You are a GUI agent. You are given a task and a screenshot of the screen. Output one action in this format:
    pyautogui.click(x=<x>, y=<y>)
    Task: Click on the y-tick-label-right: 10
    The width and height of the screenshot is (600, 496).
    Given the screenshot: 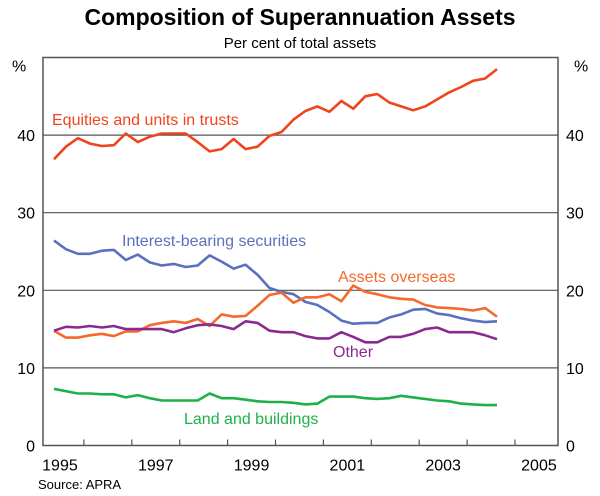 What is the action you would take?
    pyautogui.click(x=575, y=369)
    